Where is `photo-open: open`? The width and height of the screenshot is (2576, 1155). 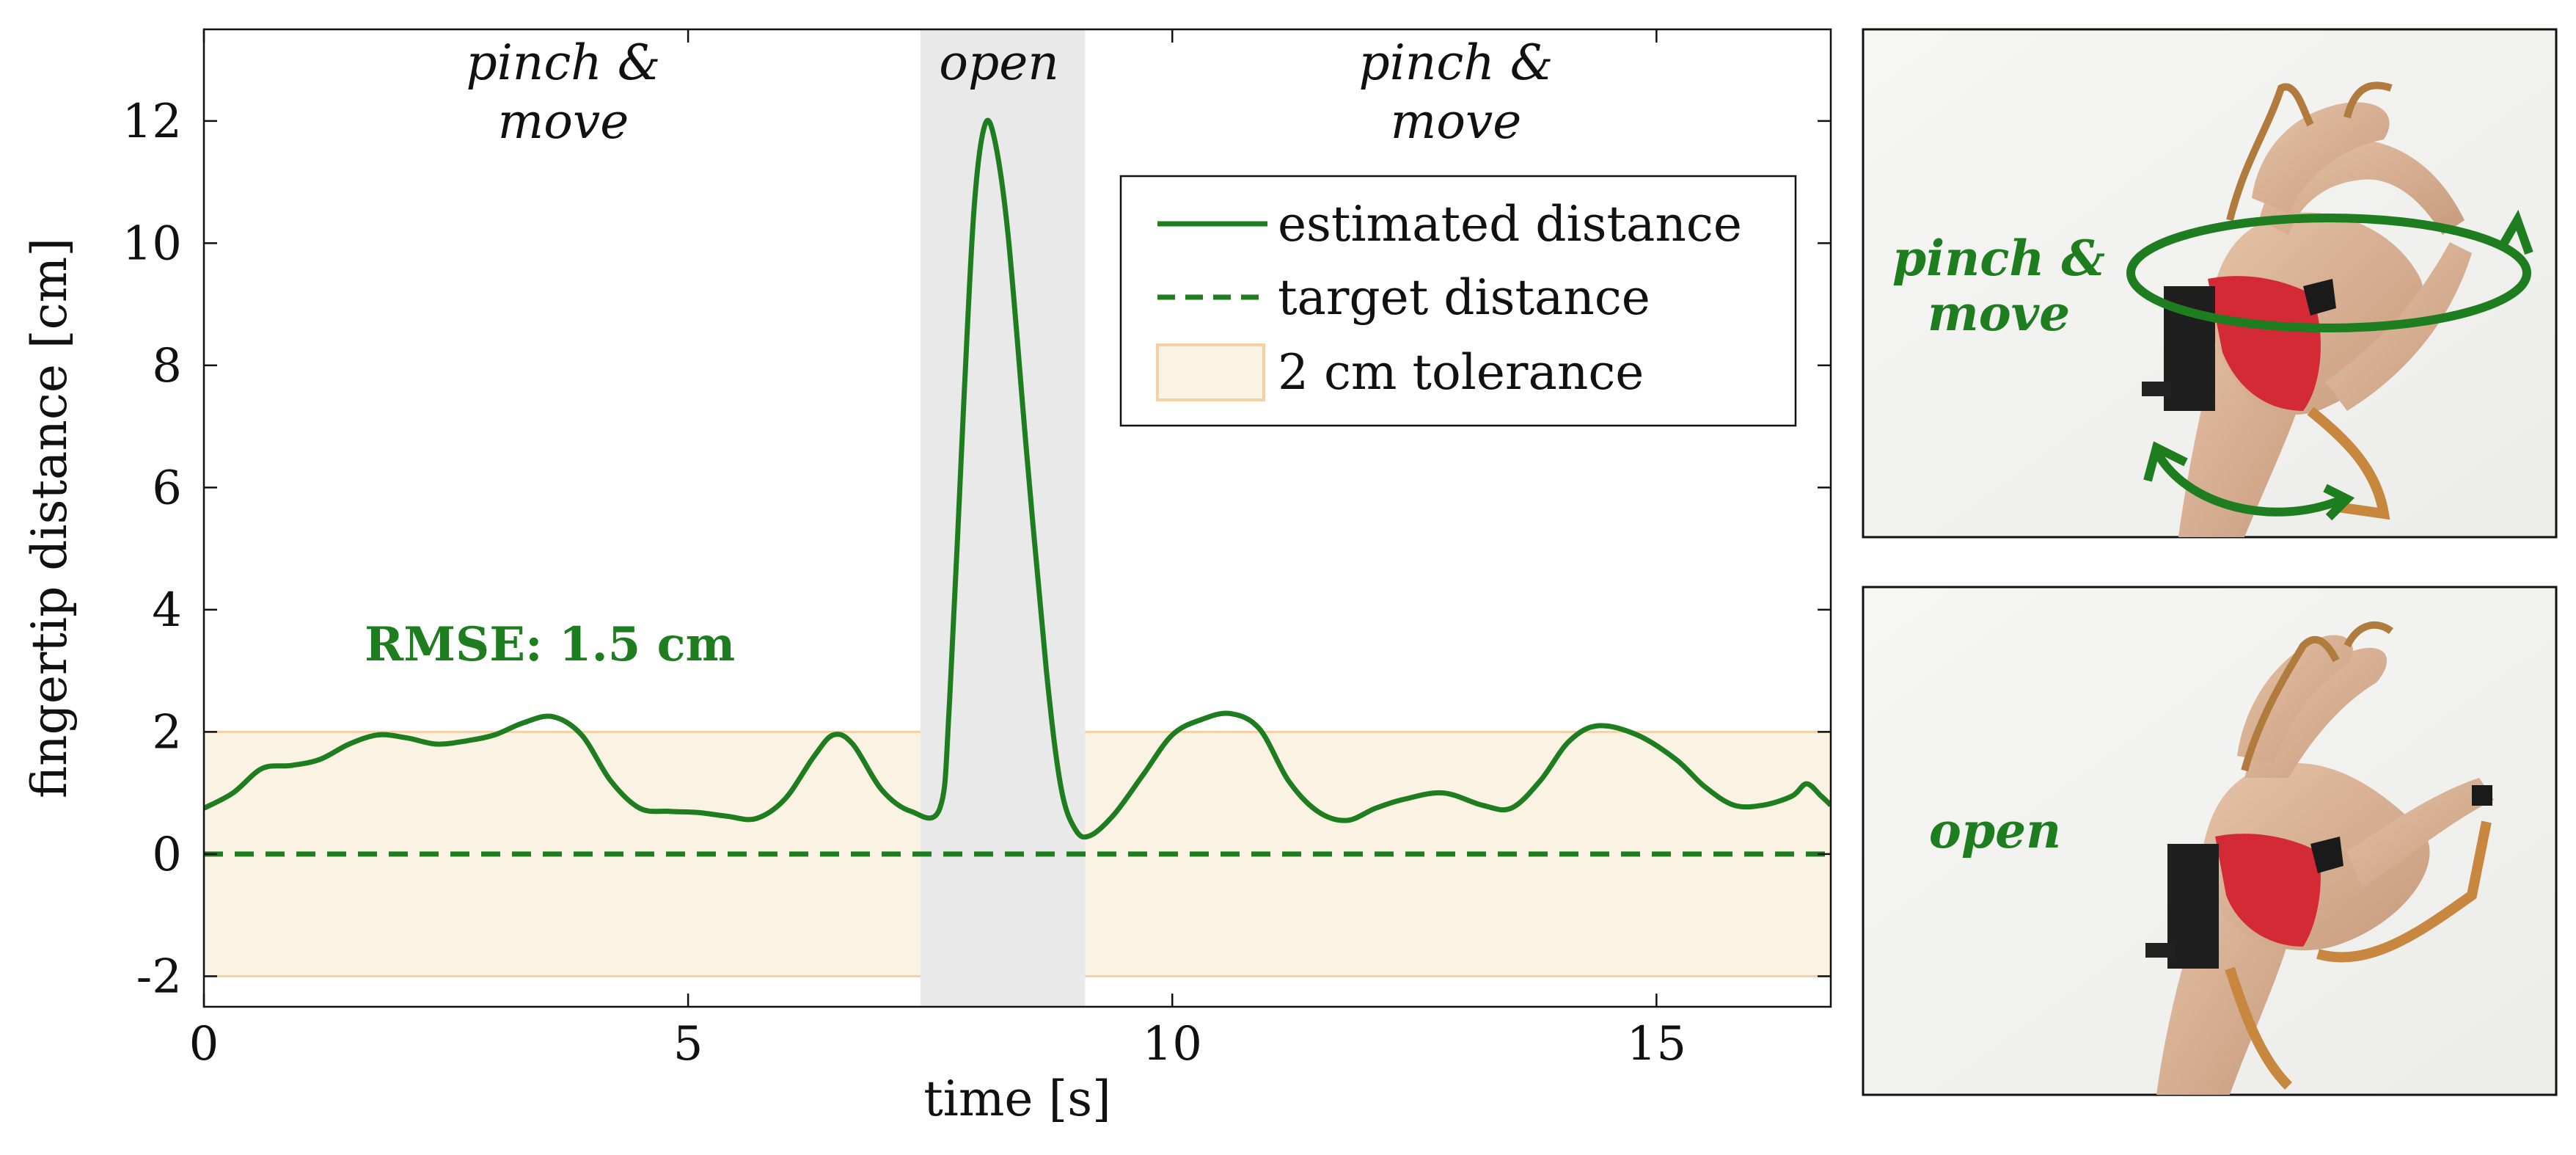 photo-open: open is located at coordinates (2210, 841).